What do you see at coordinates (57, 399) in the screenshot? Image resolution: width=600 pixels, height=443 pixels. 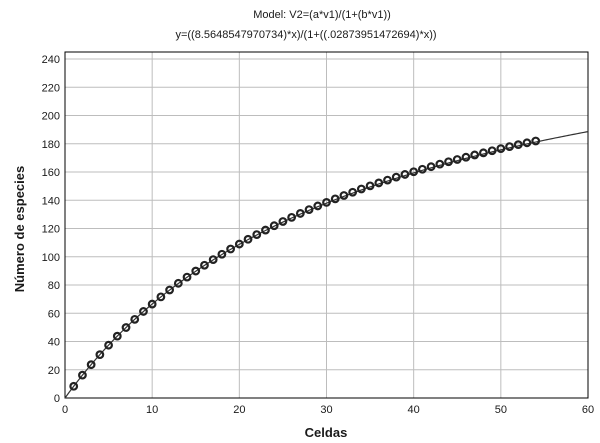 I see `y-tick-label: 0` at bounding box center [57, 399].